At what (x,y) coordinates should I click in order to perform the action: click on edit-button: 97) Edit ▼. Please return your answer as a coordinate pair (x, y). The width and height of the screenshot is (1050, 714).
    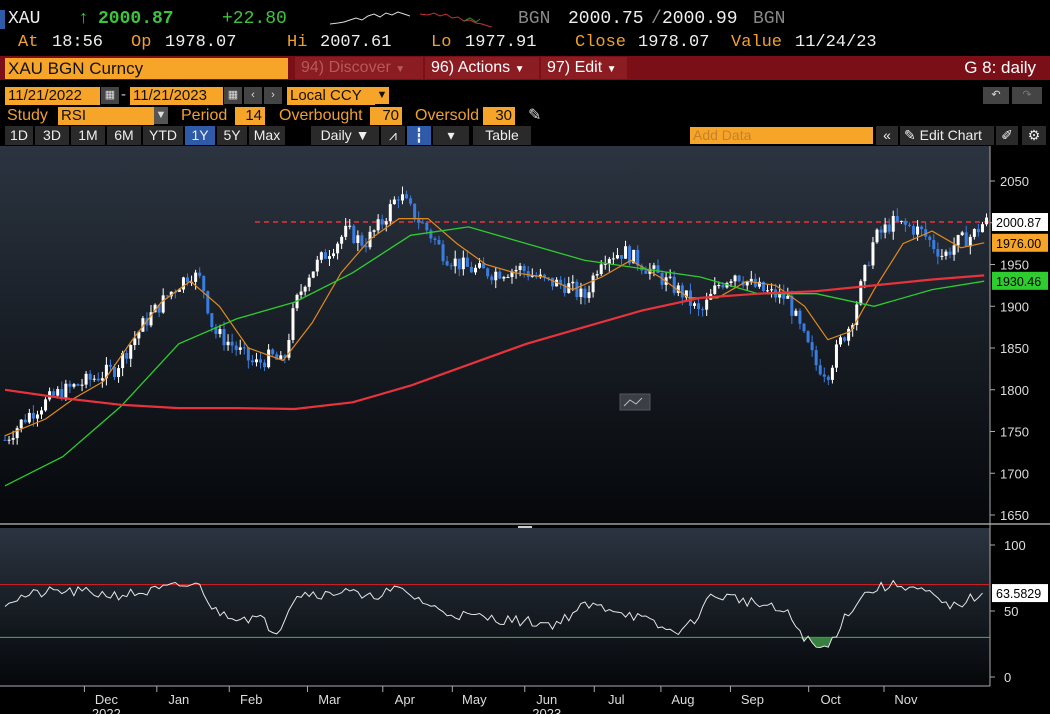
    Looking at the image, I should click on (584, 68).